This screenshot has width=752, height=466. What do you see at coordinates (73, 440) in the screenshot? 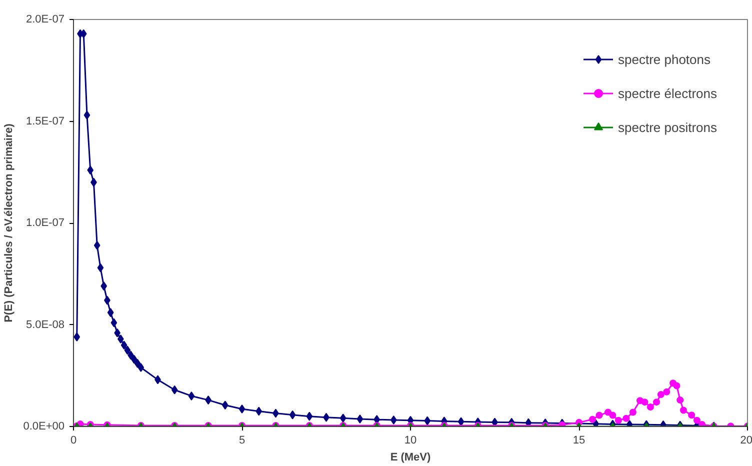
I see `x-tick-label: 0` at bounding box center [73, 440].